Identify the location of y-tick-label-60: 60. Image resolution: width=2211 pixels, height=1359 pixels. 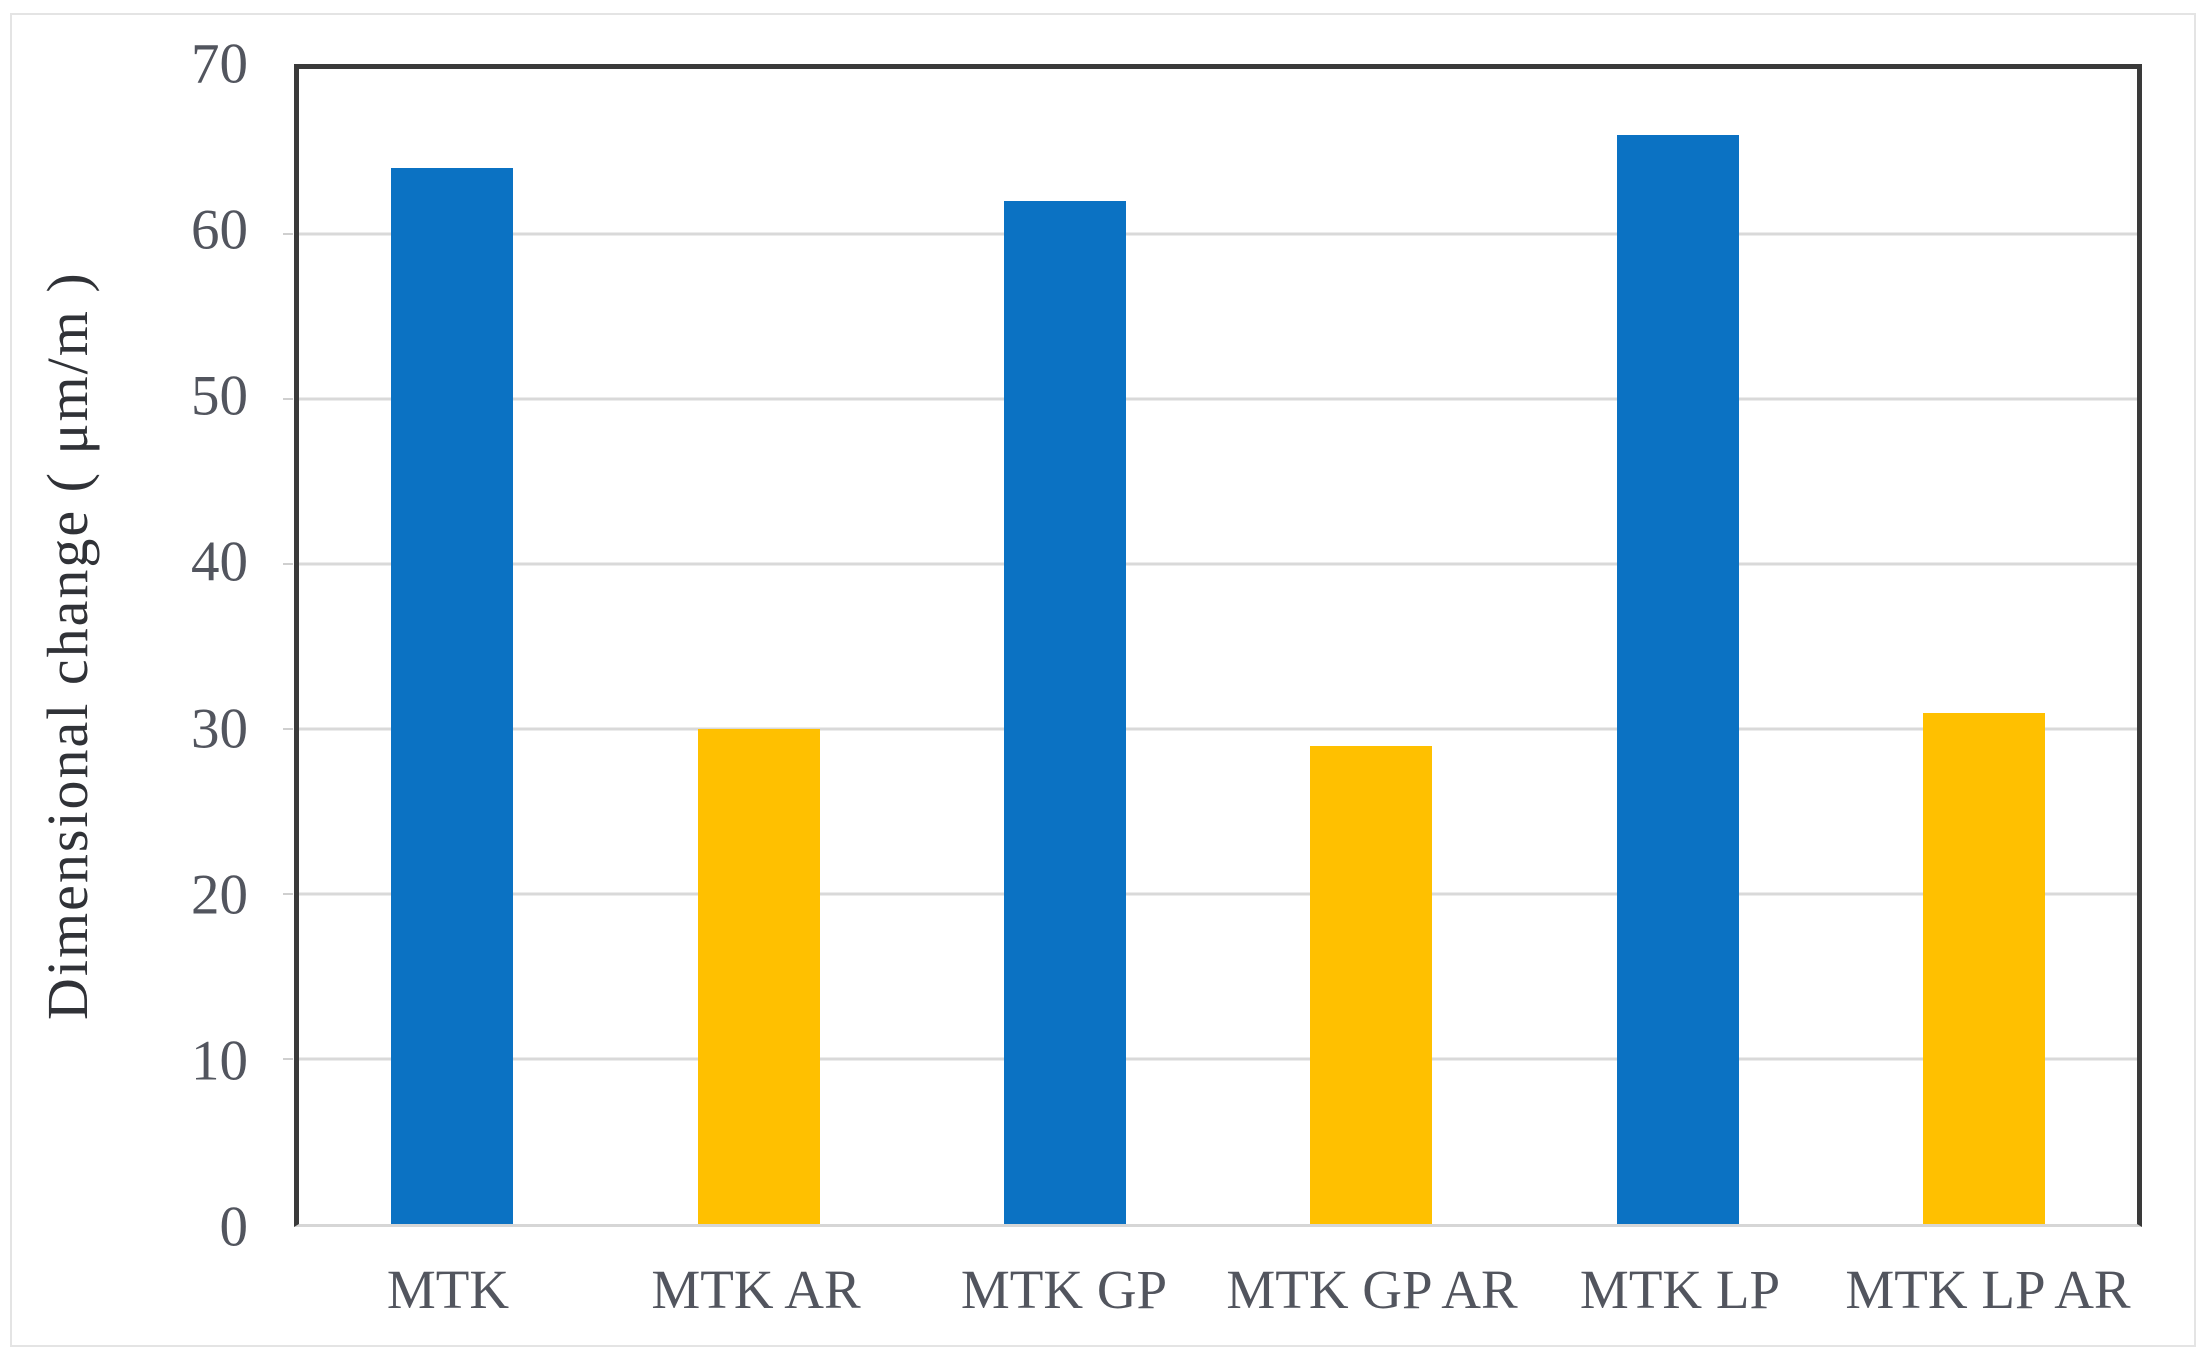
(219, 230).